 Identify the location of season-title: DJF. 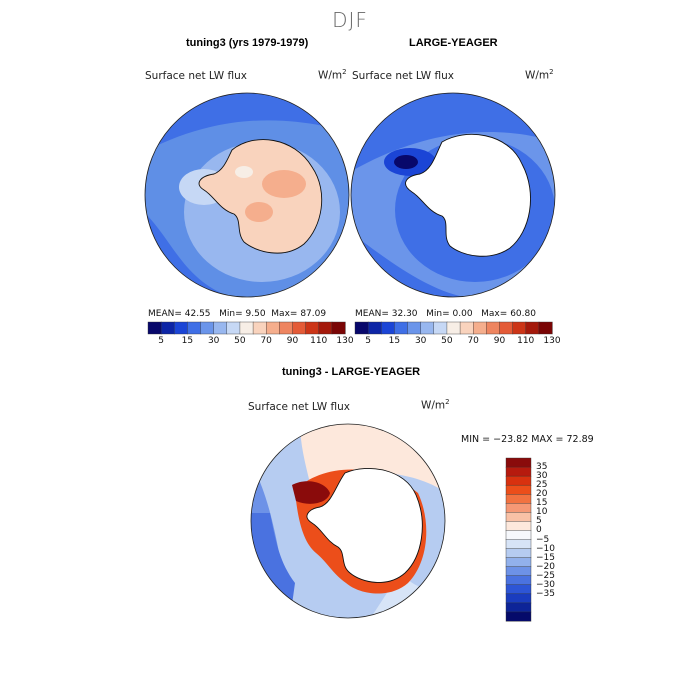
(350, 20).